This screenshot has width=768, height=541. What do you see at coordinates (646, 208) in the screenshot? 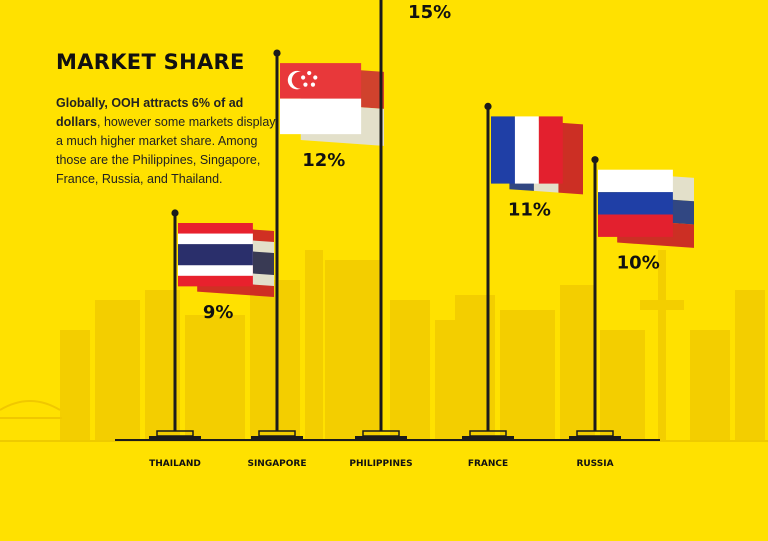
I see `russia-flag-icon` at bounding box center [646, 208].